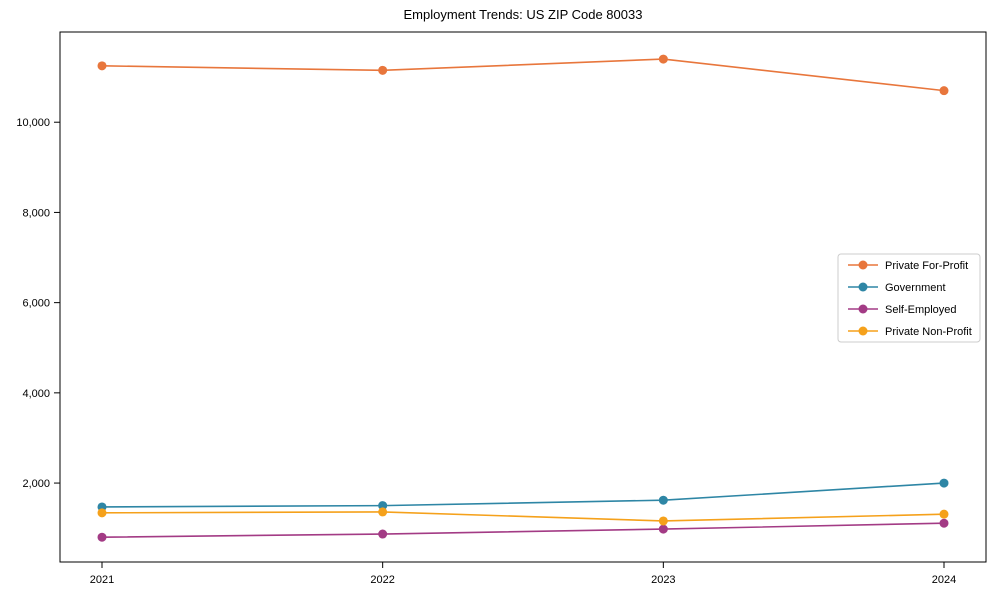 The width and height of the screenshot is (1000, 600). I want to click on series-line-government, so click(523, 495).